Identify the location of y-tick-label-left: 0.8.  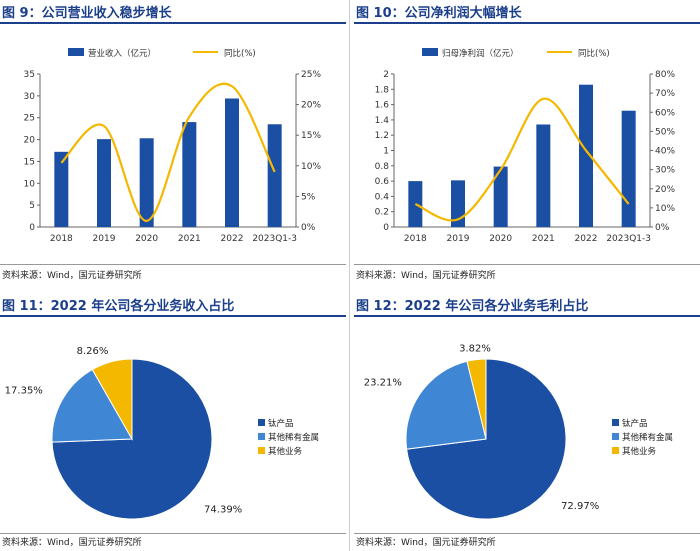
(382, 167).